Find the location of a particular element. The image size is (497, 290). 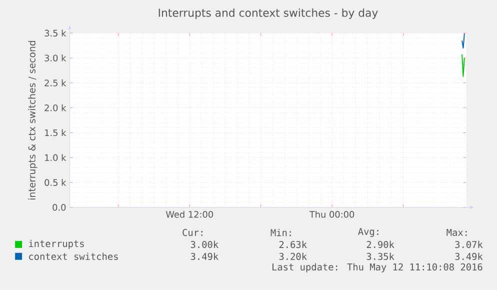

text: Avg: is located at coordinates (368, 232).